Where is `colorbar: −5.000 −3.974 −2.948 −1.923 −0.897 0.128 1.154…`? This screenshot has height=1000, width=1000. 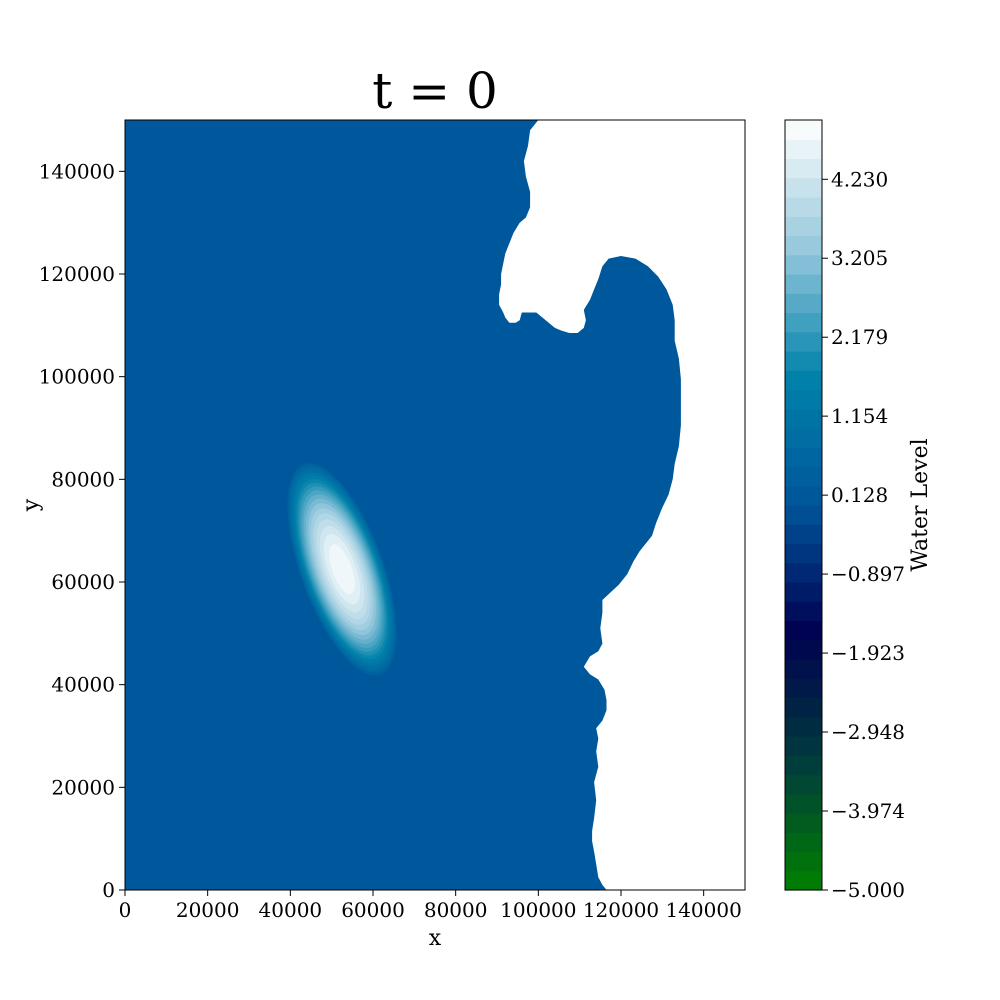
colorbar: −5.000 −3.974 −2.948 −1.923 −0.897 0.128 1.154… is located at coordinates (844, 510).